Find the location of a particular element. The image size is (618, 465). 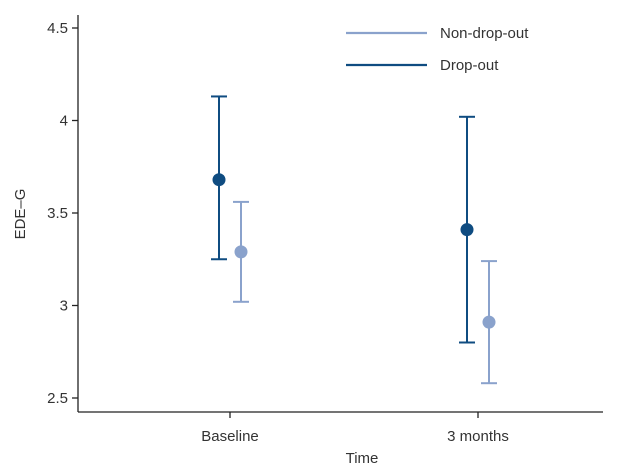

y-axis-label: EDE–G is located at coordinates (20, 214).